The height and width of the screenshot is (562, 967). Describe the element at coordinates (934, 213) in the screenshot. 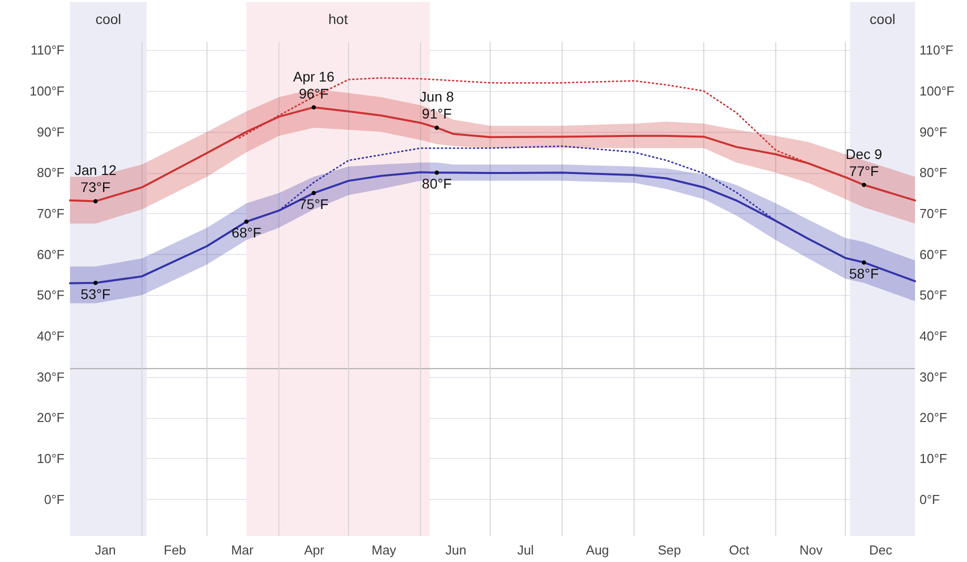

I see `y2-tick-label: 70°F` at that location.